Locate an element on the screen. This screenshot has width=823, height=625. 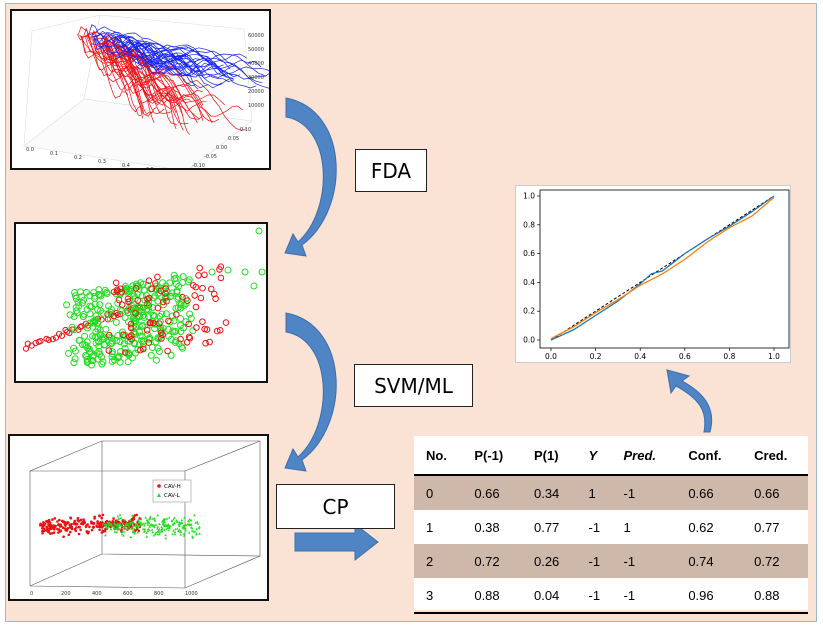
classification-3d-svg: CAV-H CAV-L 0 200 400 600 800 1000 is located at coordinates (145, 518).